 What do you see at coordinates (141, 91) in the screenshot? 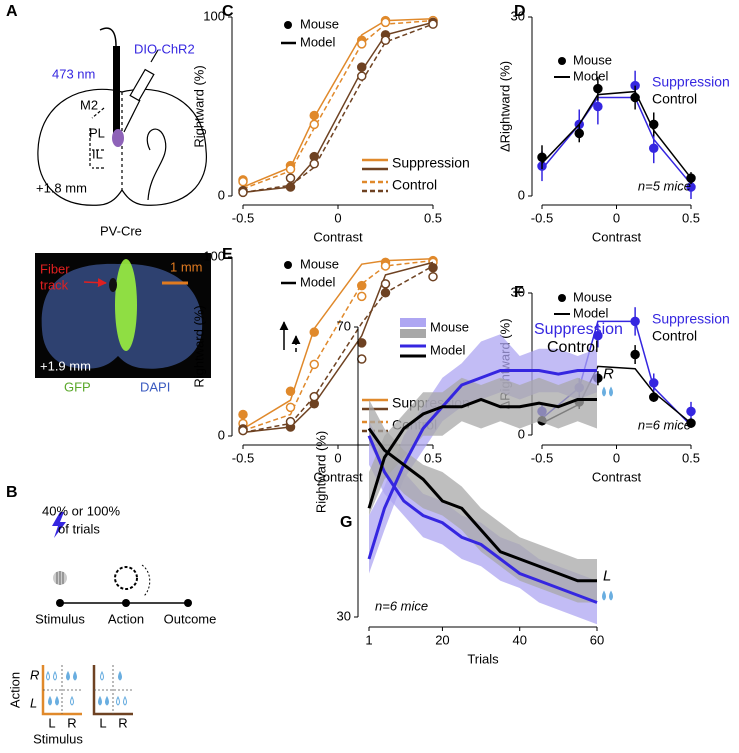
I see `syringe` at bounding box center [141, 91].